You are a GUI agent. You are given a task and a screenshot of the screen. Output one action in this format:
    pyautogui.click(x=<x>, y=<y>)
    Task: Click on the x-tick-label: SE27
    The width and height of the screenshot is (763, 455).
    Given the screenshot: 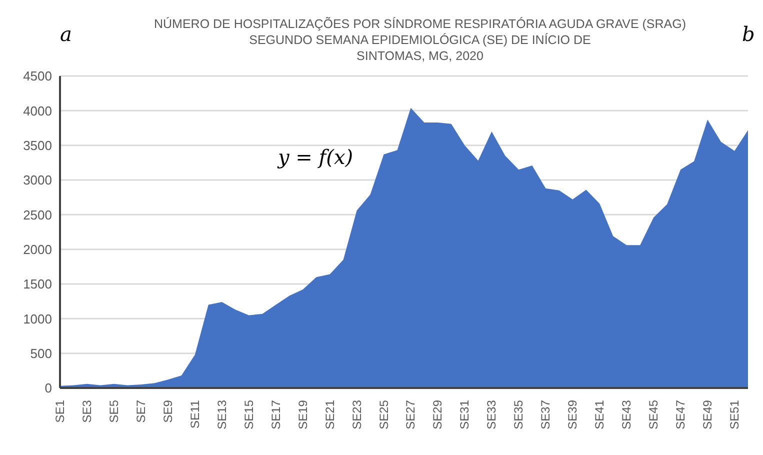 What is the action you would take?
    pyautogui.click(x=411, y=415)
    